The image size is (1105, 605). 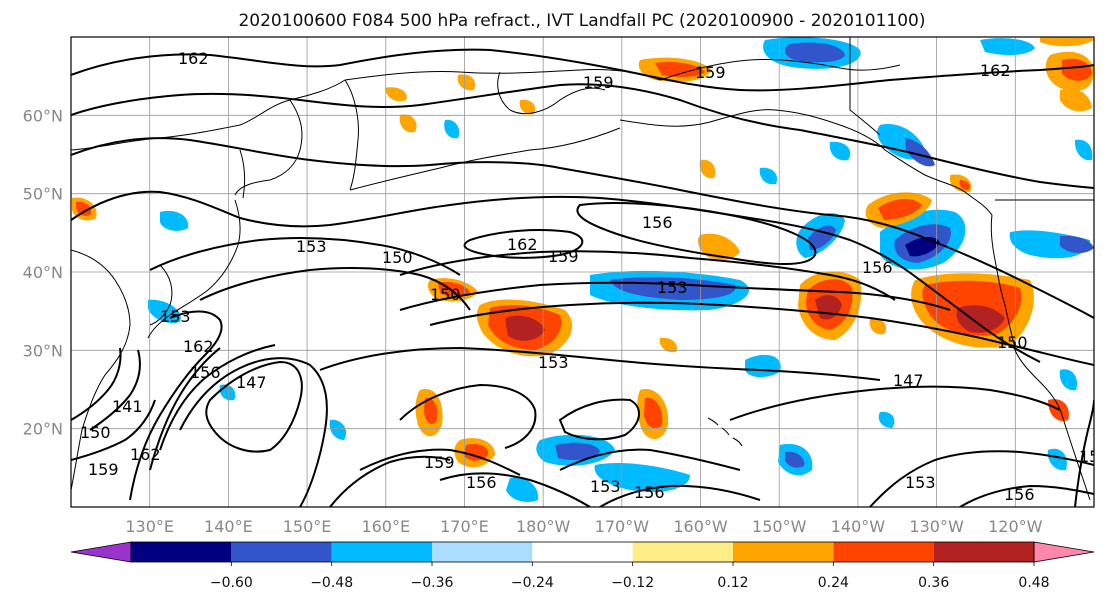 What do you see at coordinates (632, 583) in the screenshot?
I see `colorbar-tick-label: −0.12` at bounding box center [632, 583].